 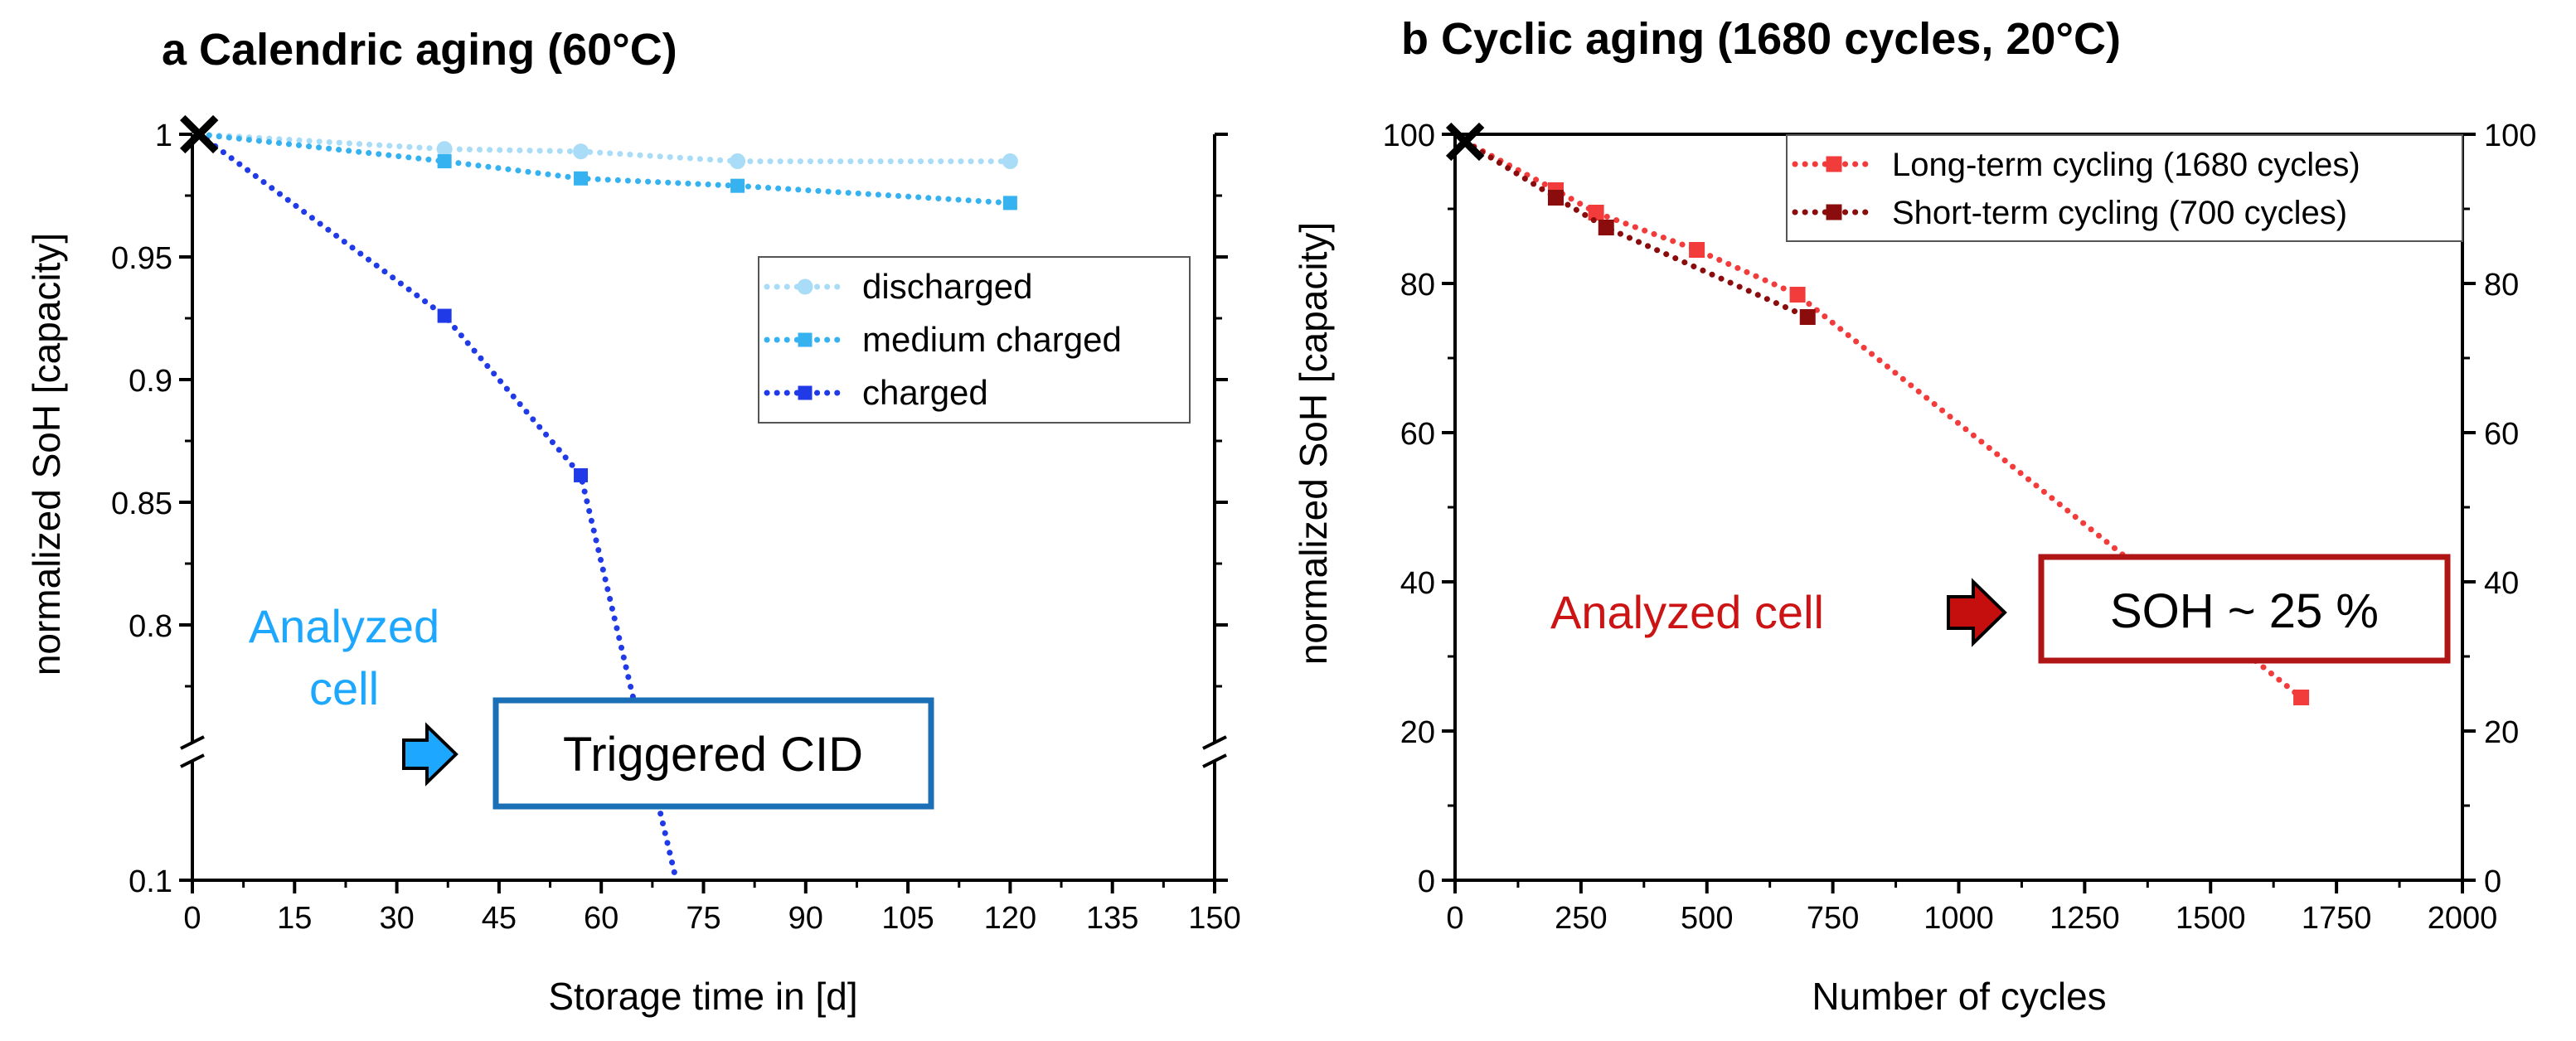 I want to click on panel-a-title: a Calendric aging (60°C), so click(x=419, y=50).